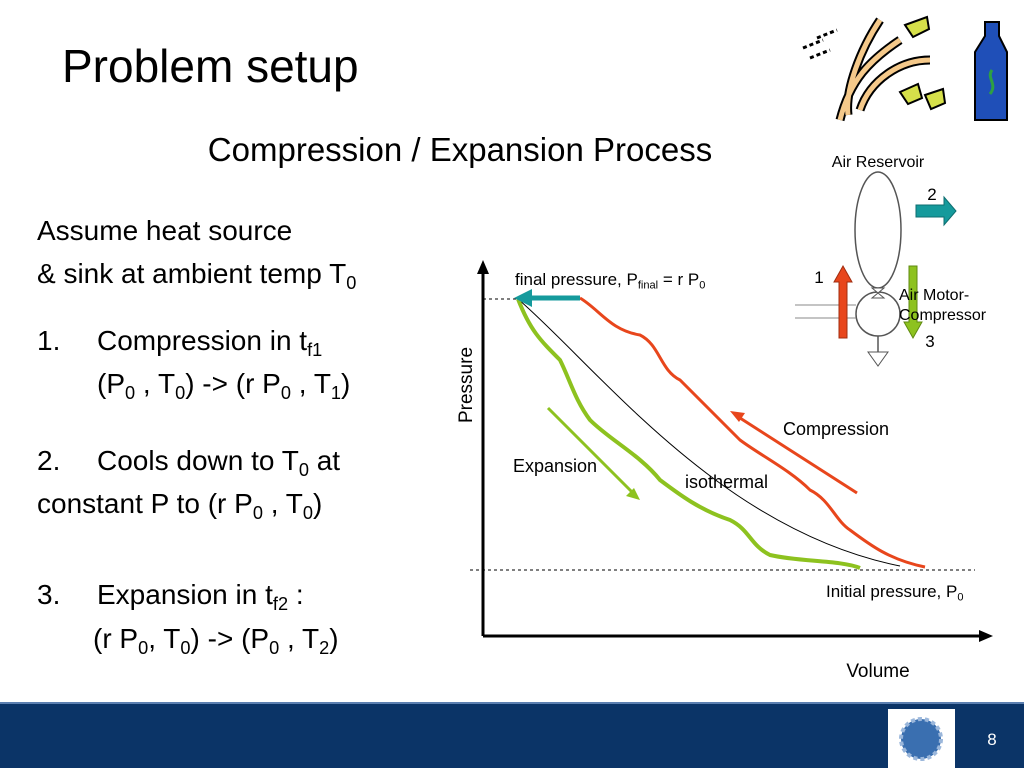  Describe the element at coordinates (648, 286) in the screenshot. I see `subscript: final` at that location.